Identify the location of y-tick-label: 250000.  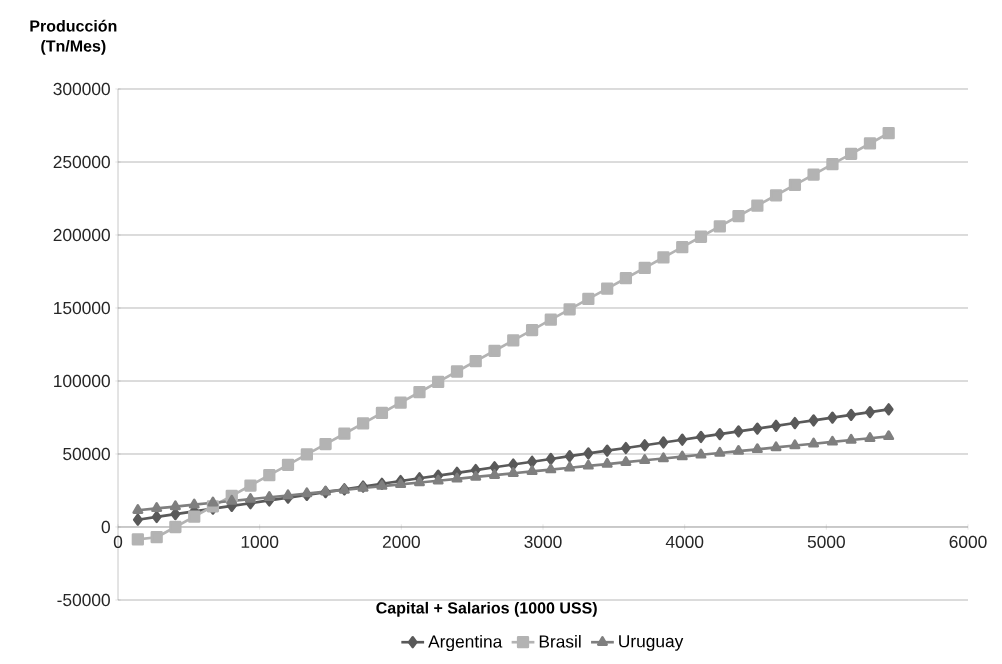
(81, 162).